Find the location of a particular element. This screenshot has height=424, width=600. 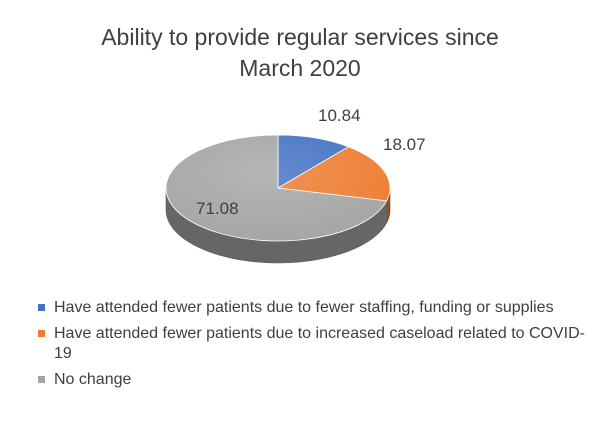

legend-swatch-fewer-staffing is located at coordinates (41, 307).